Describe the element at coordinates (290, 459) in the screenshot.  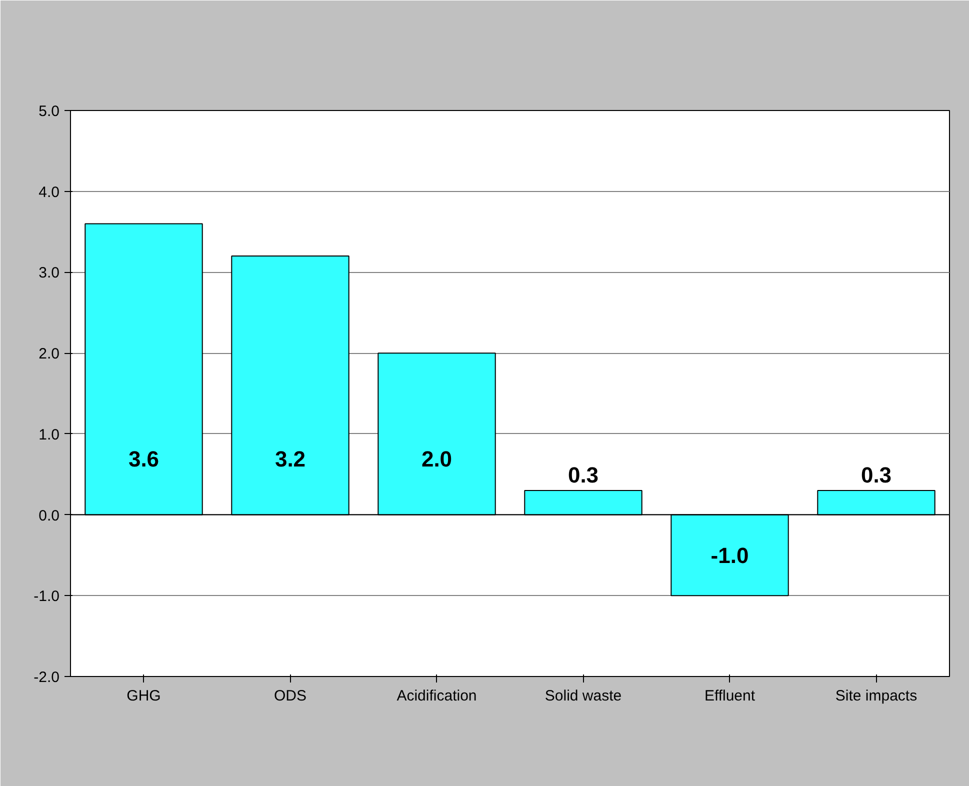
I see `data-label: 3.2` at that location.